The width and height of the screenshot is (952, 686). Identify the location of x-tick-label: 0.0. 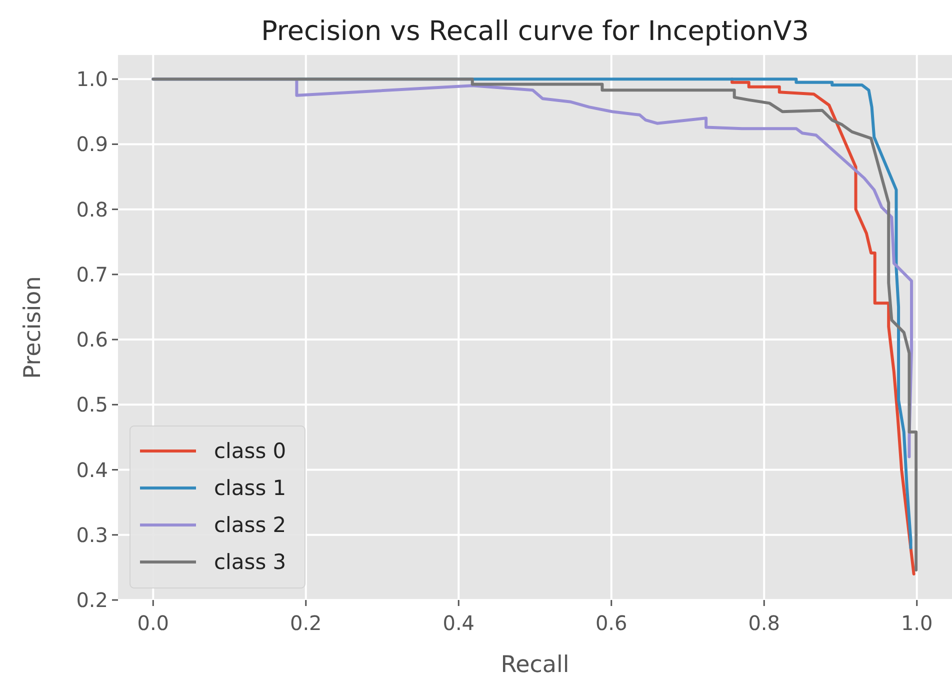
(153, 623).